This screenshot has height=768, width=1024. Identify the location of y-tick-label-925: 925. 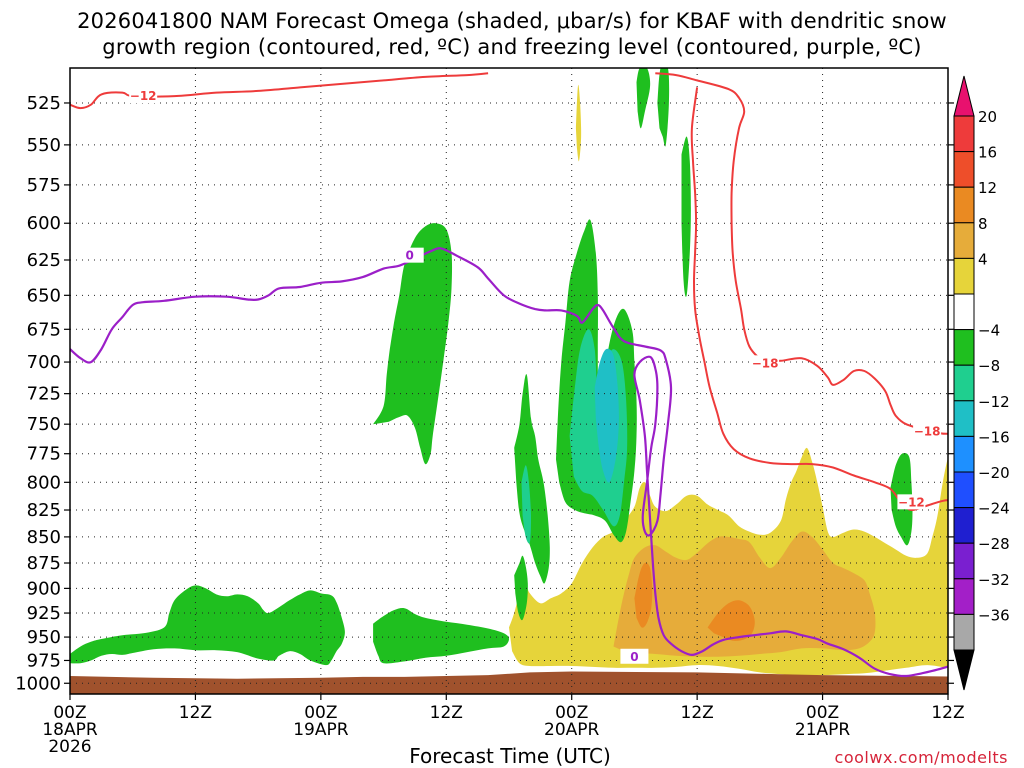
(44, 613).